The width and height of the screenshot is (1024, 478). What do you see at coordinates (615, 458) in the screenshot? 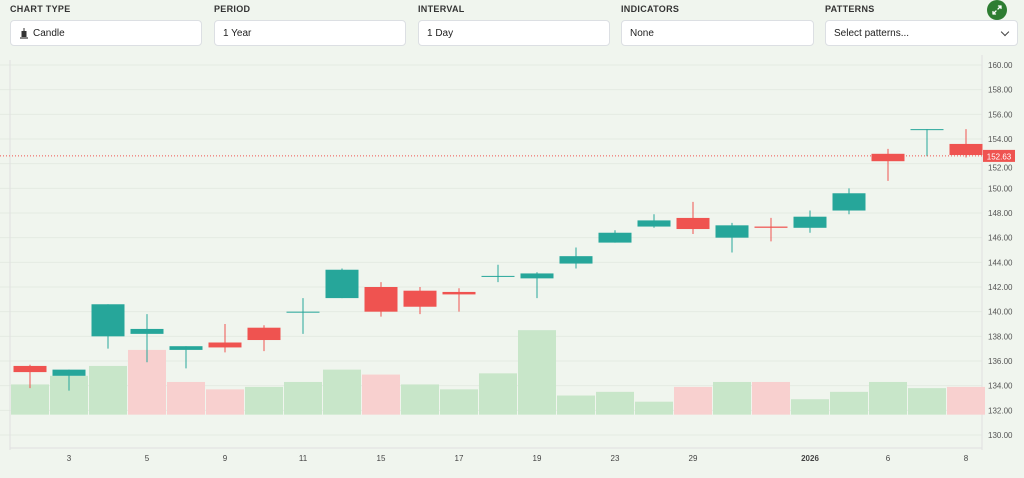
I see `svg-text: 23` at bounding box center [615, 458].